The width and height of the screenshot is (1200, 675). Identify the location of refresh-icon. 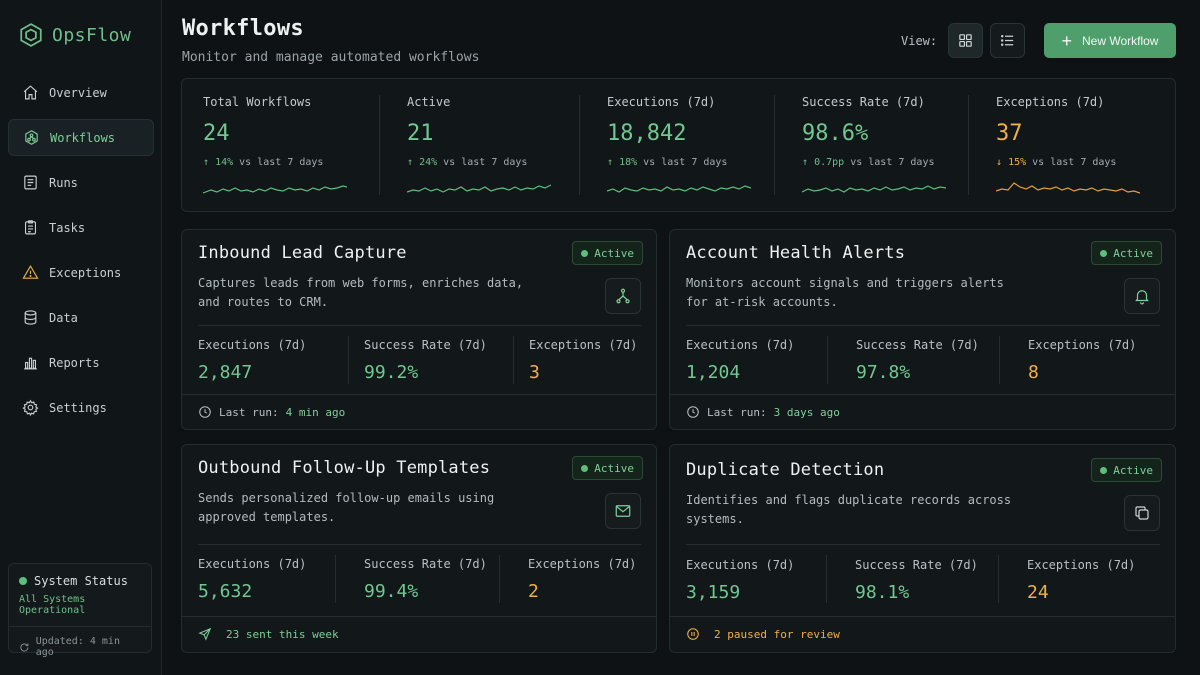
(24, 646).